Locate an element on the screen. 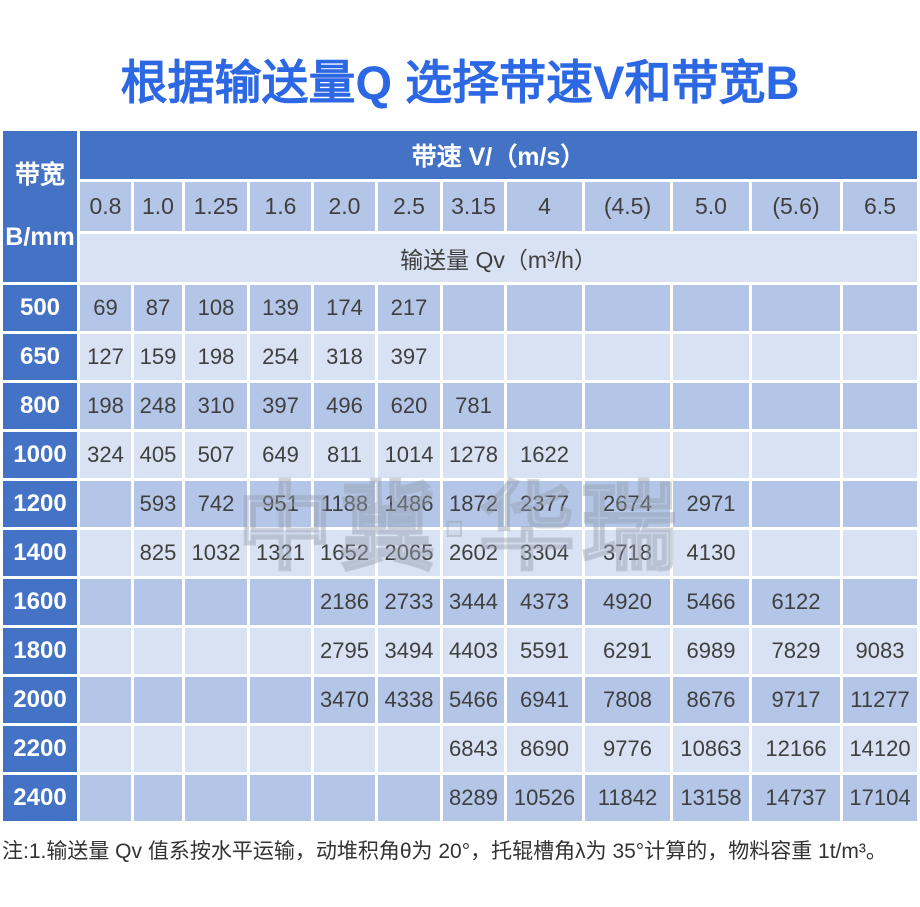  capacity-cell: 13158 is located at coordinates (711, 798).